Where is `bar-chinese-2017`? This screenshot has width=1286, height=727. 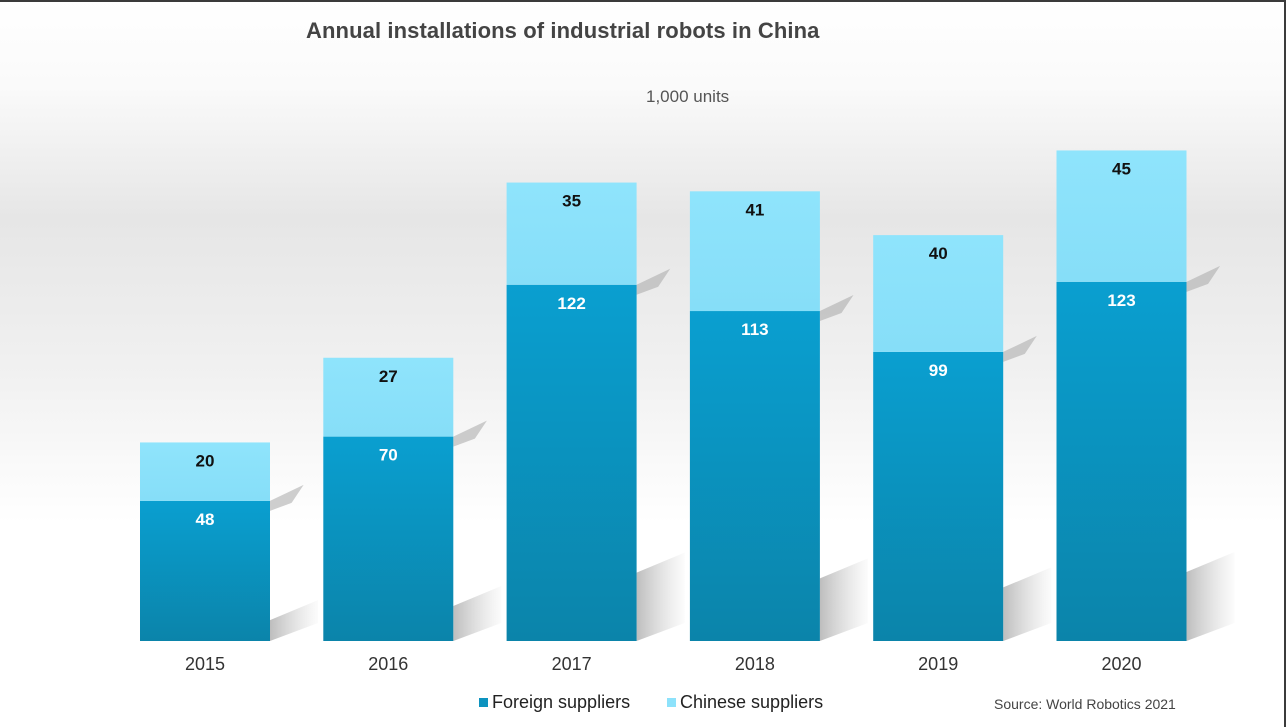
bar-chinese-2017 is located at coordinates (571, 233).